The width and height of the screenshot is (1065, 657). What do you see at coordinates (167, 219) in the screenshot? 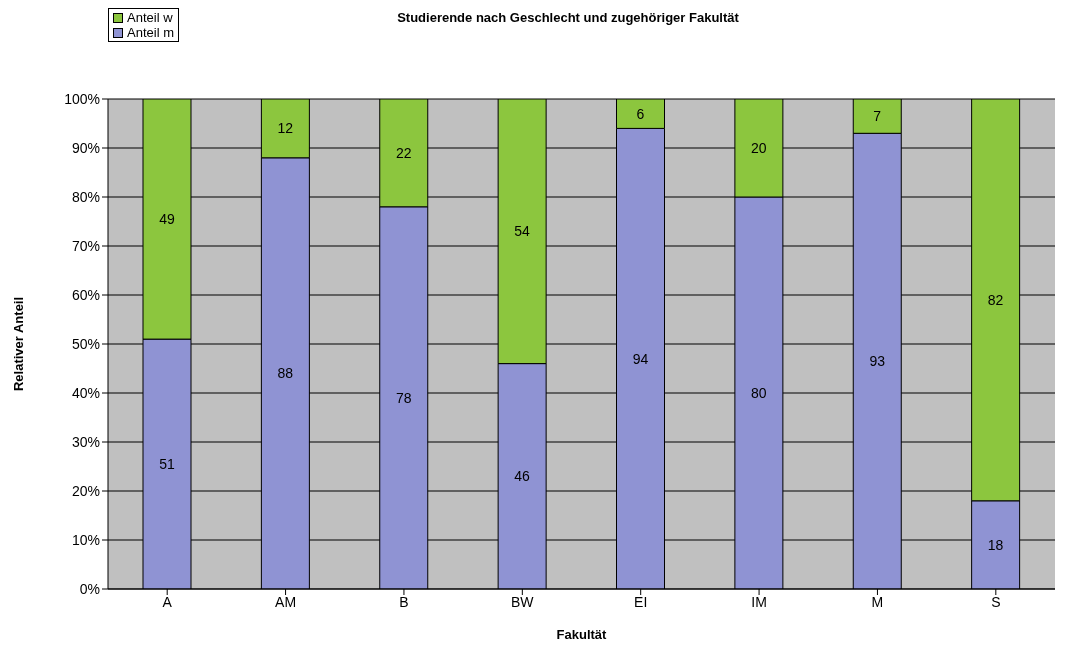
I see `data-label: 49` at bounding box center [167, 219].